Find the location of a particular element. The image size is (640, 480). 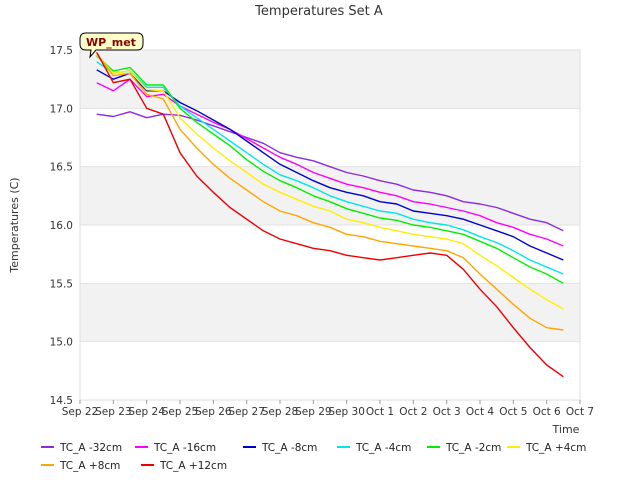

x-tick-label: Sep 27 is located at coordinates (246, 412).